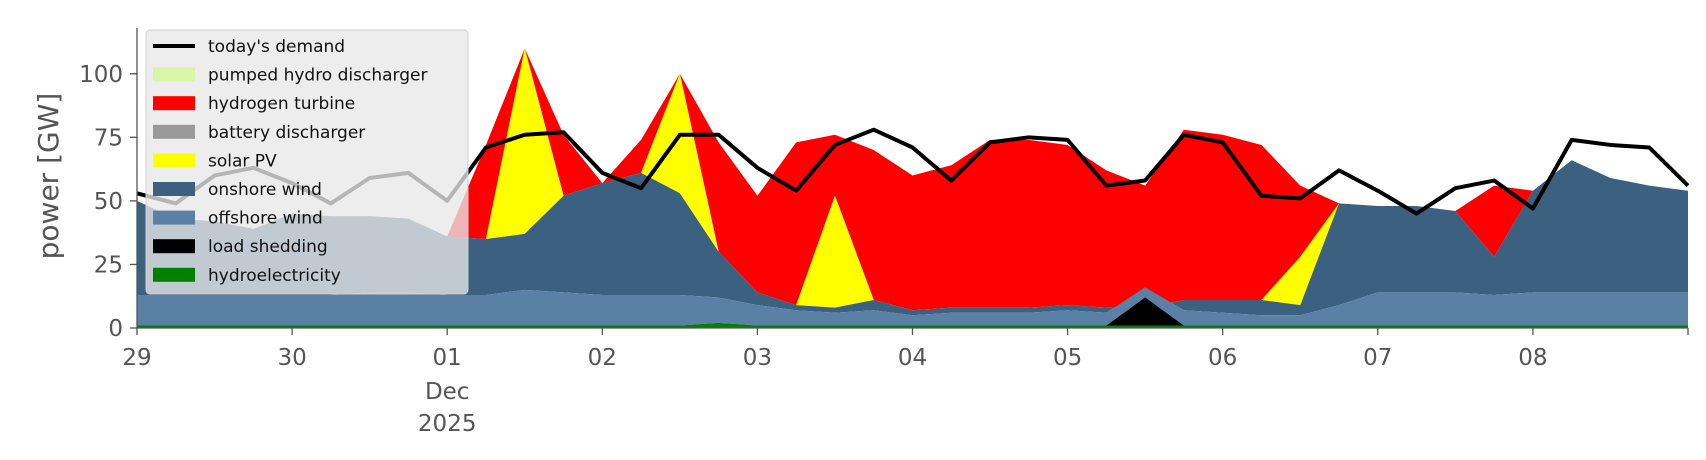  Describe the element at coordinates (447, 358) in the screenshot. I see `x-tick-label: 01` at that location.